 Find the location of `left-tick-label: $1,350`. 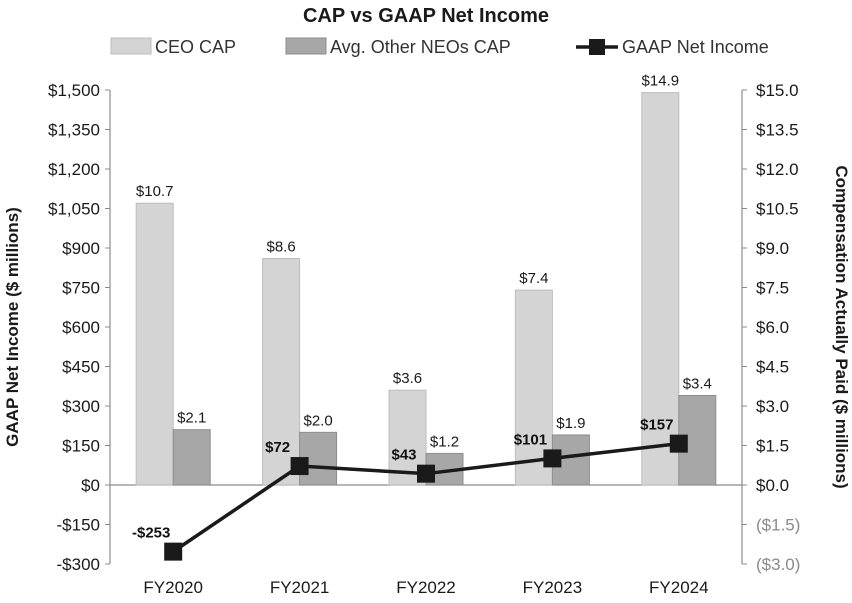

left-tick-label: $1,350 is located at coordinates (74, 130).